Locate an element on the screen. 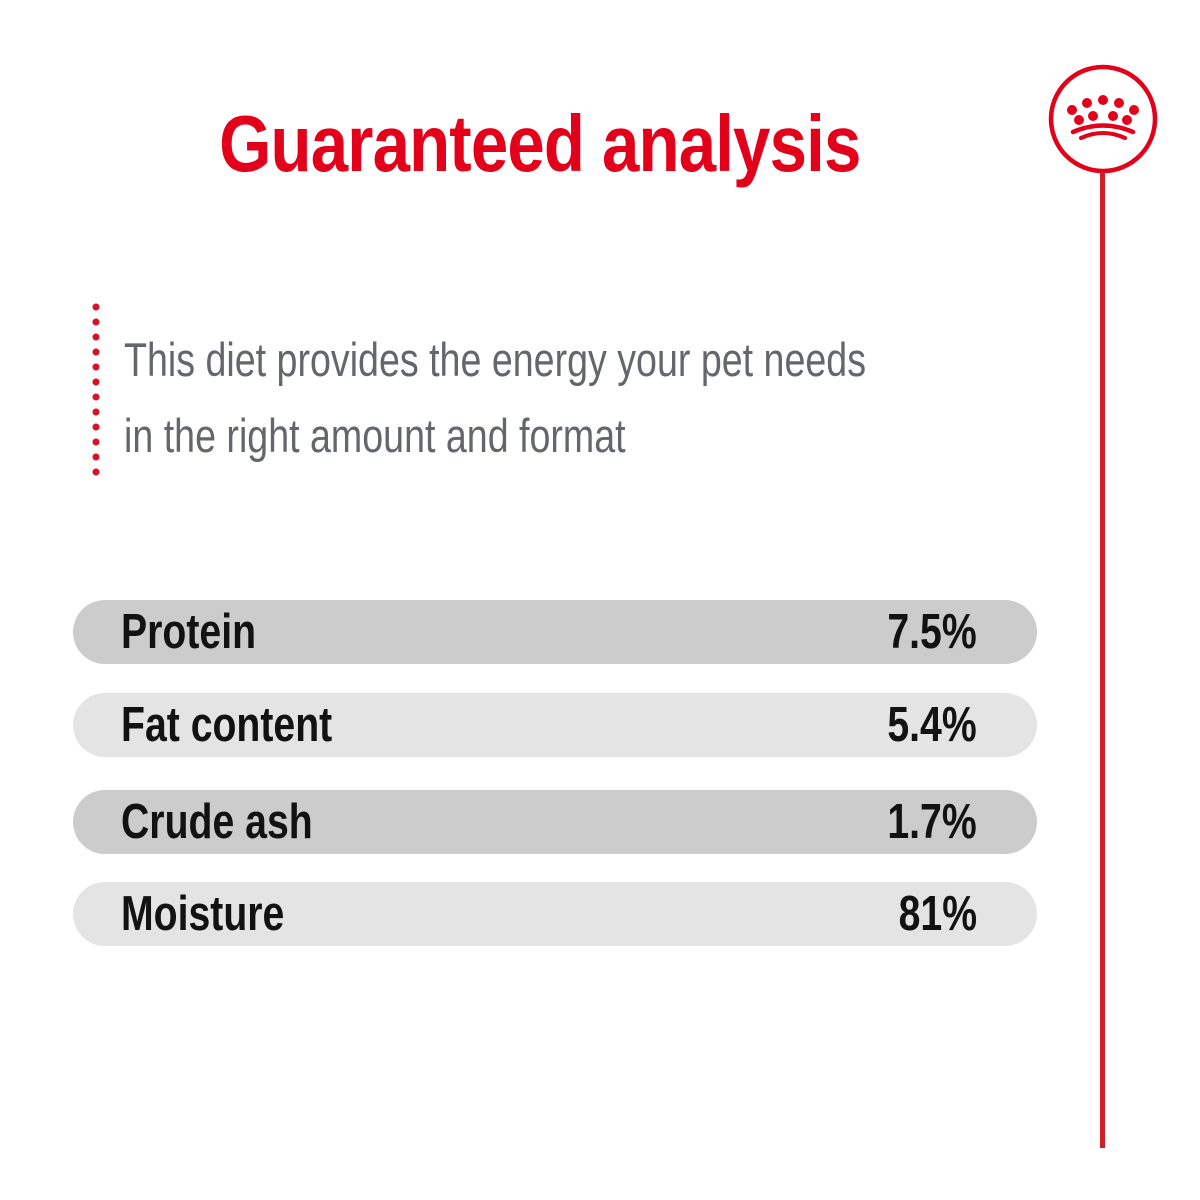 This screenshot has height=1200, width=1200. row-label: Fat content is located at coordinates (227, 725).